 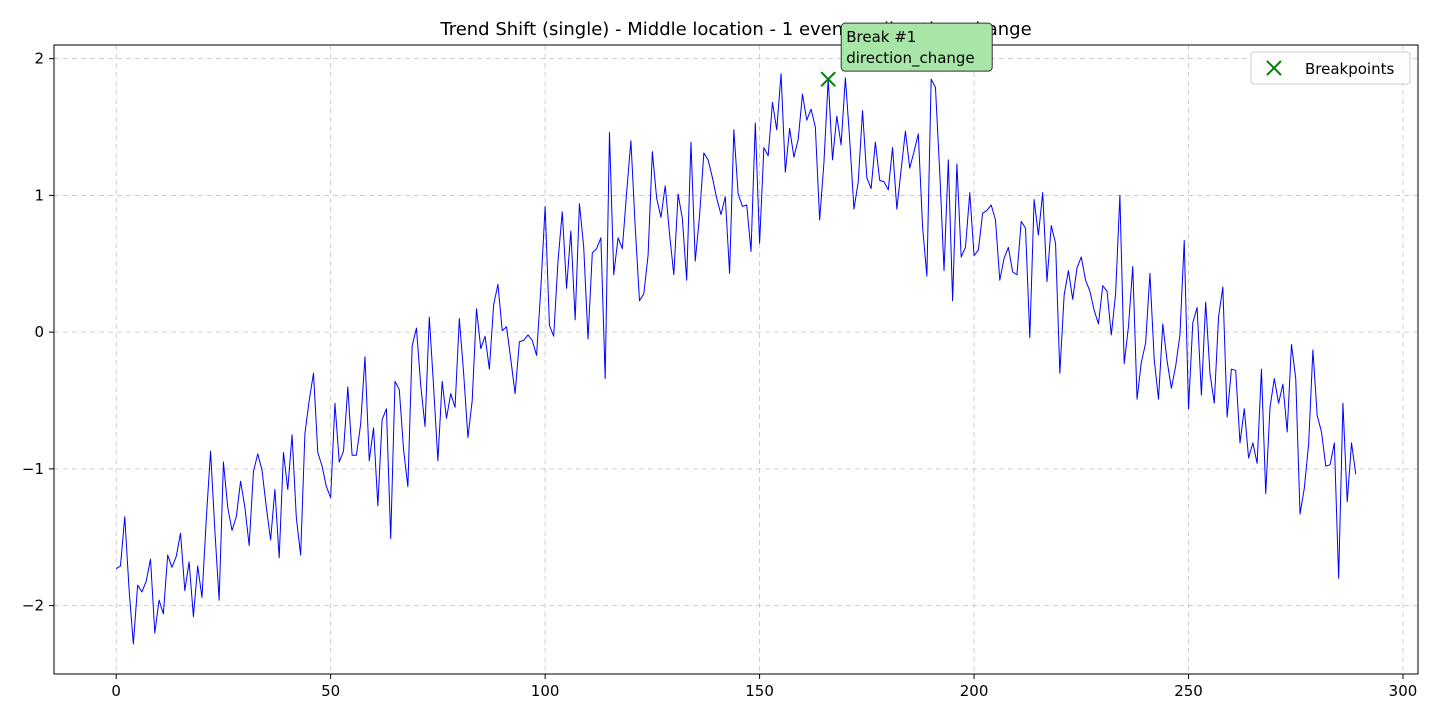 I want to click on legend-x-marker-icon, so click(x=1274, y=68).